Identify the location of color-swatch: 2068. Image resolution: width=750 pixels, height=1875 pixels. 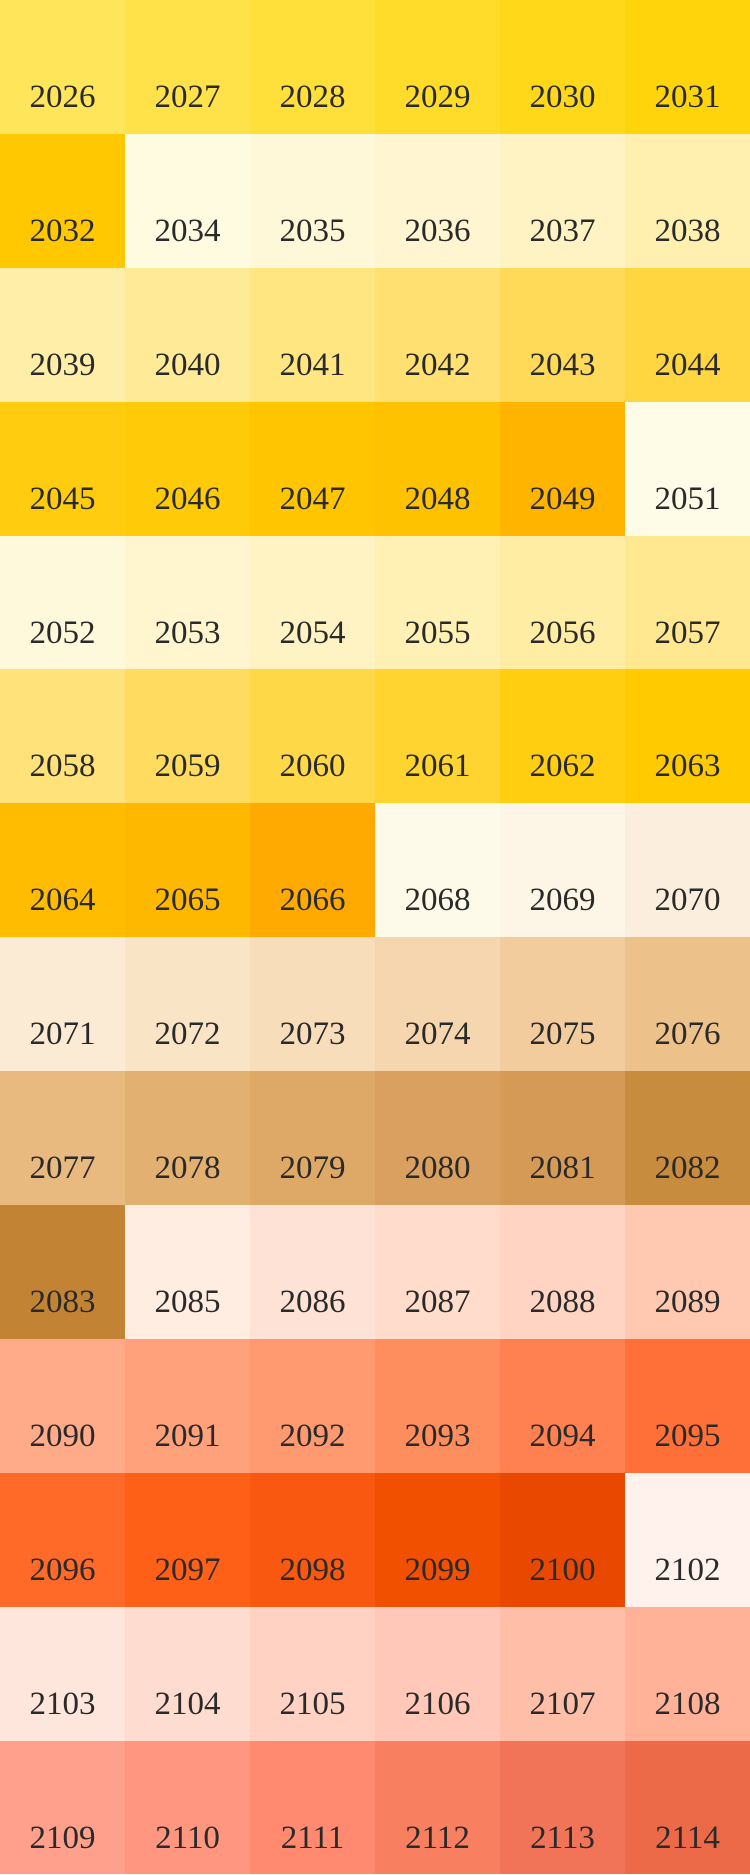
(437, 870).